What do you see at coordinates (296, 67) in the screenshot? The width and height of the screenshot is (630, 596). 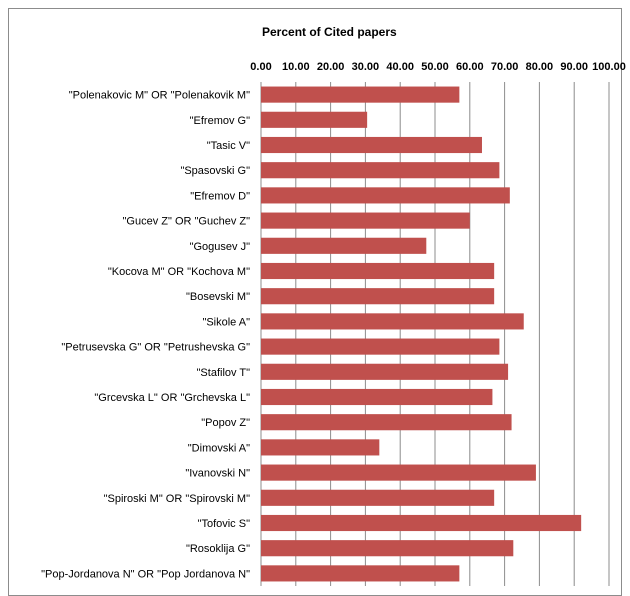 I see `x-tick-label: 10.00` at bounding box center [296, 67].